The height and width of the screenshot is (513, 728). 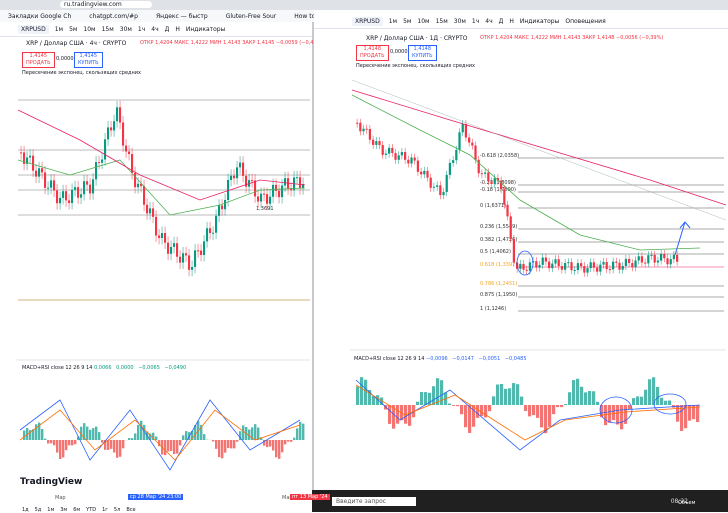 I want to click on fib-label: 0.875 (1,1950), so click(x=498, y=295).